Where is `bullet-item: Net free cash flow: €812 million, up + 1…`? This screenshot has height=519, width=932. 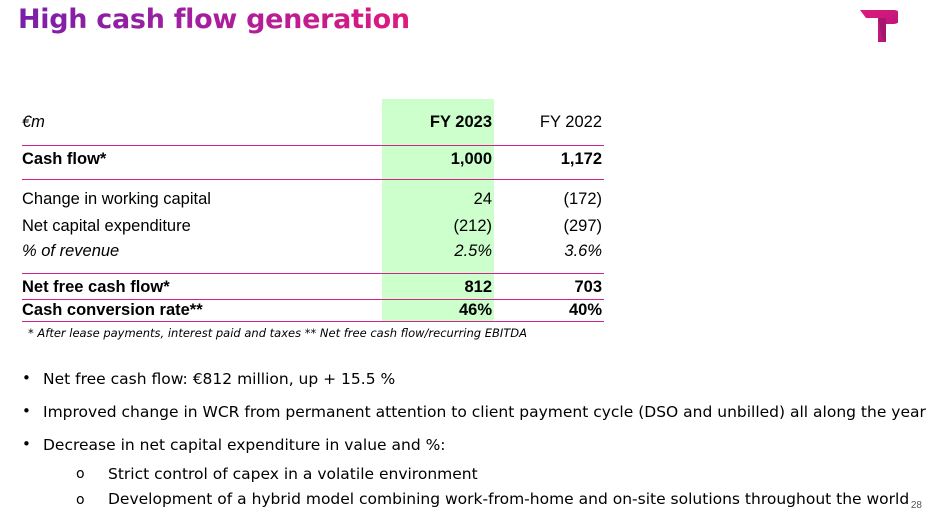 bullet-item: Net free cash flow: €812 million, up + 1… is located at coordinates (219, 379).